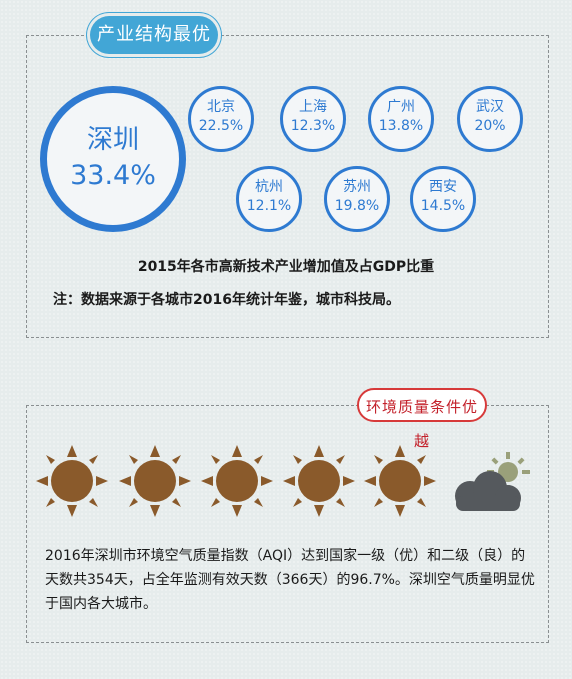 The width and height of the screenshot is (572, 679). Describe the element at coordinates (269, 206) in the screenshot. I see `city-share: 12.1%` at that location.